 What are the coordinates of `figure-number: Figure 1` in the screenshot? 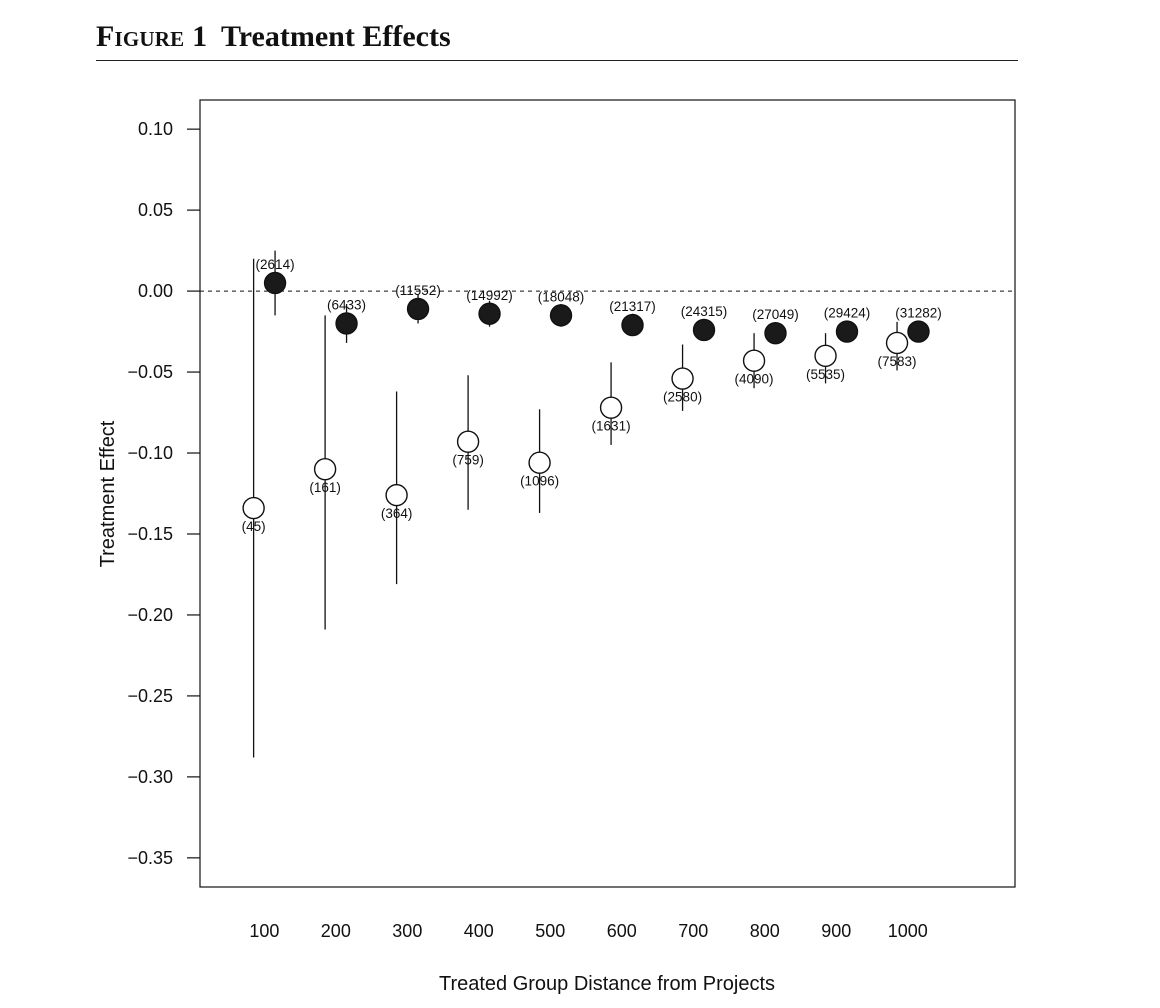 It's located at (152, 36).